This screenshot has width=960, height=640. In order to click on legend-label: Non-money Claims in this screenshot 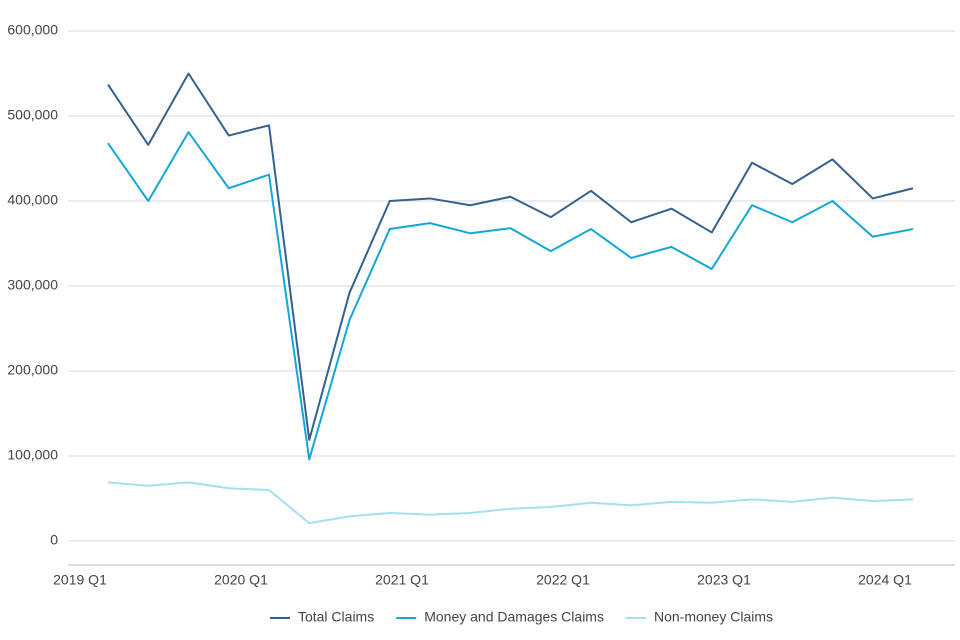, I will do `click(713, 617)`.